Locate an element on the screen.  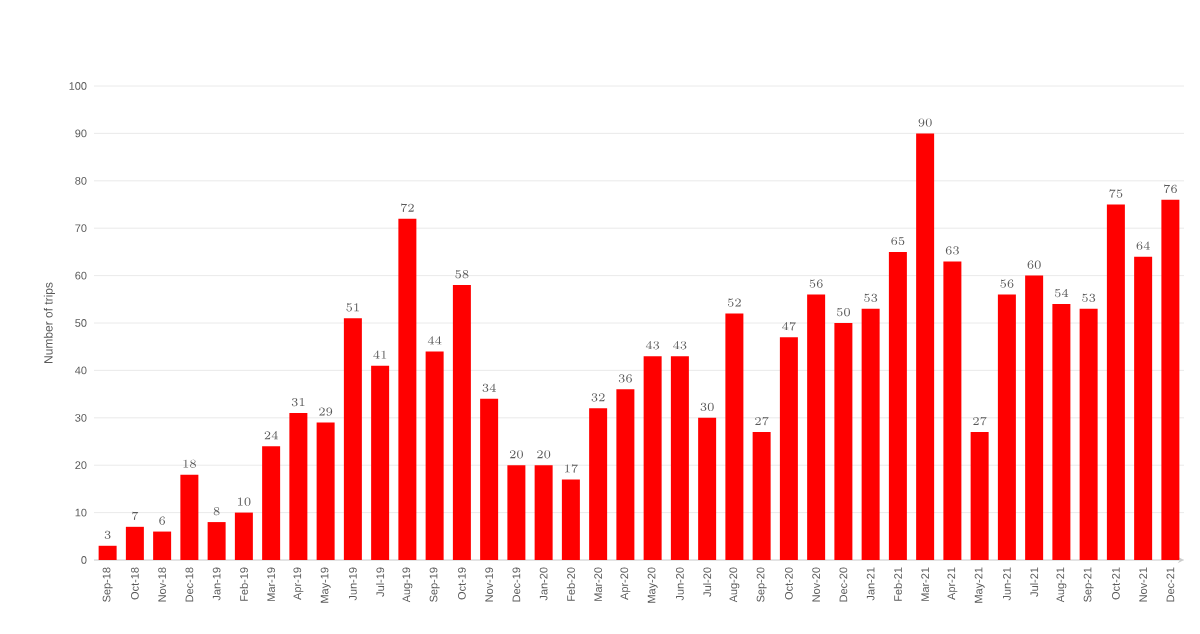
data-label: 90 is located at coordinates (925, 122).